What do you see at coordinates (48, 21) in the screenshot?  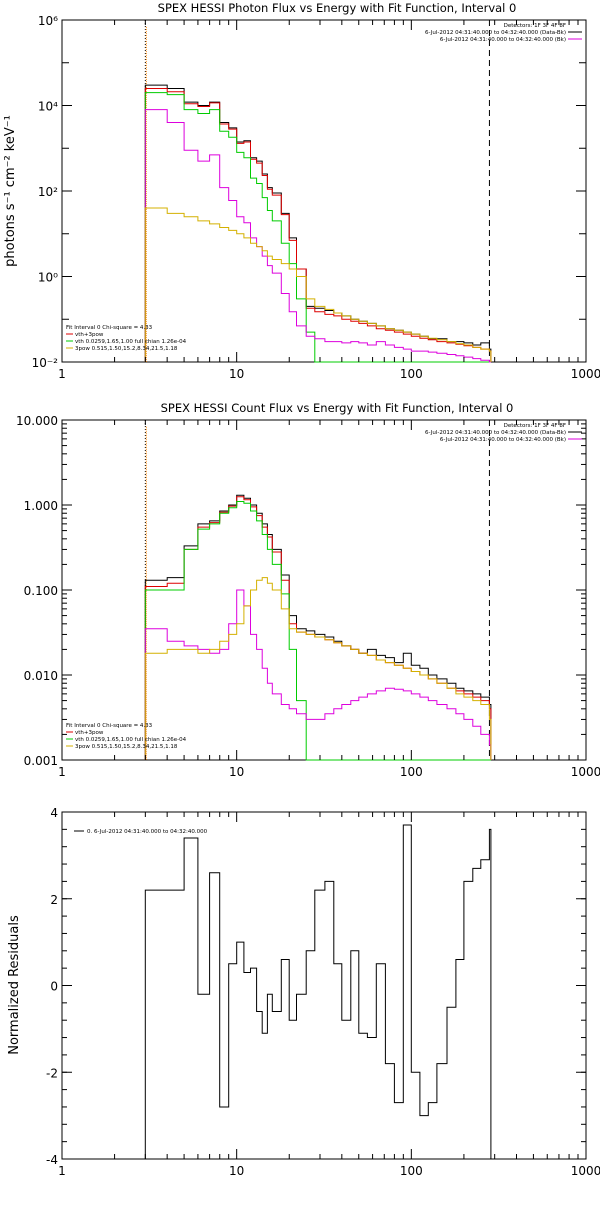 I see `photon-flux-y-tick-label: 10⁶` at bounding box center [48, 21].